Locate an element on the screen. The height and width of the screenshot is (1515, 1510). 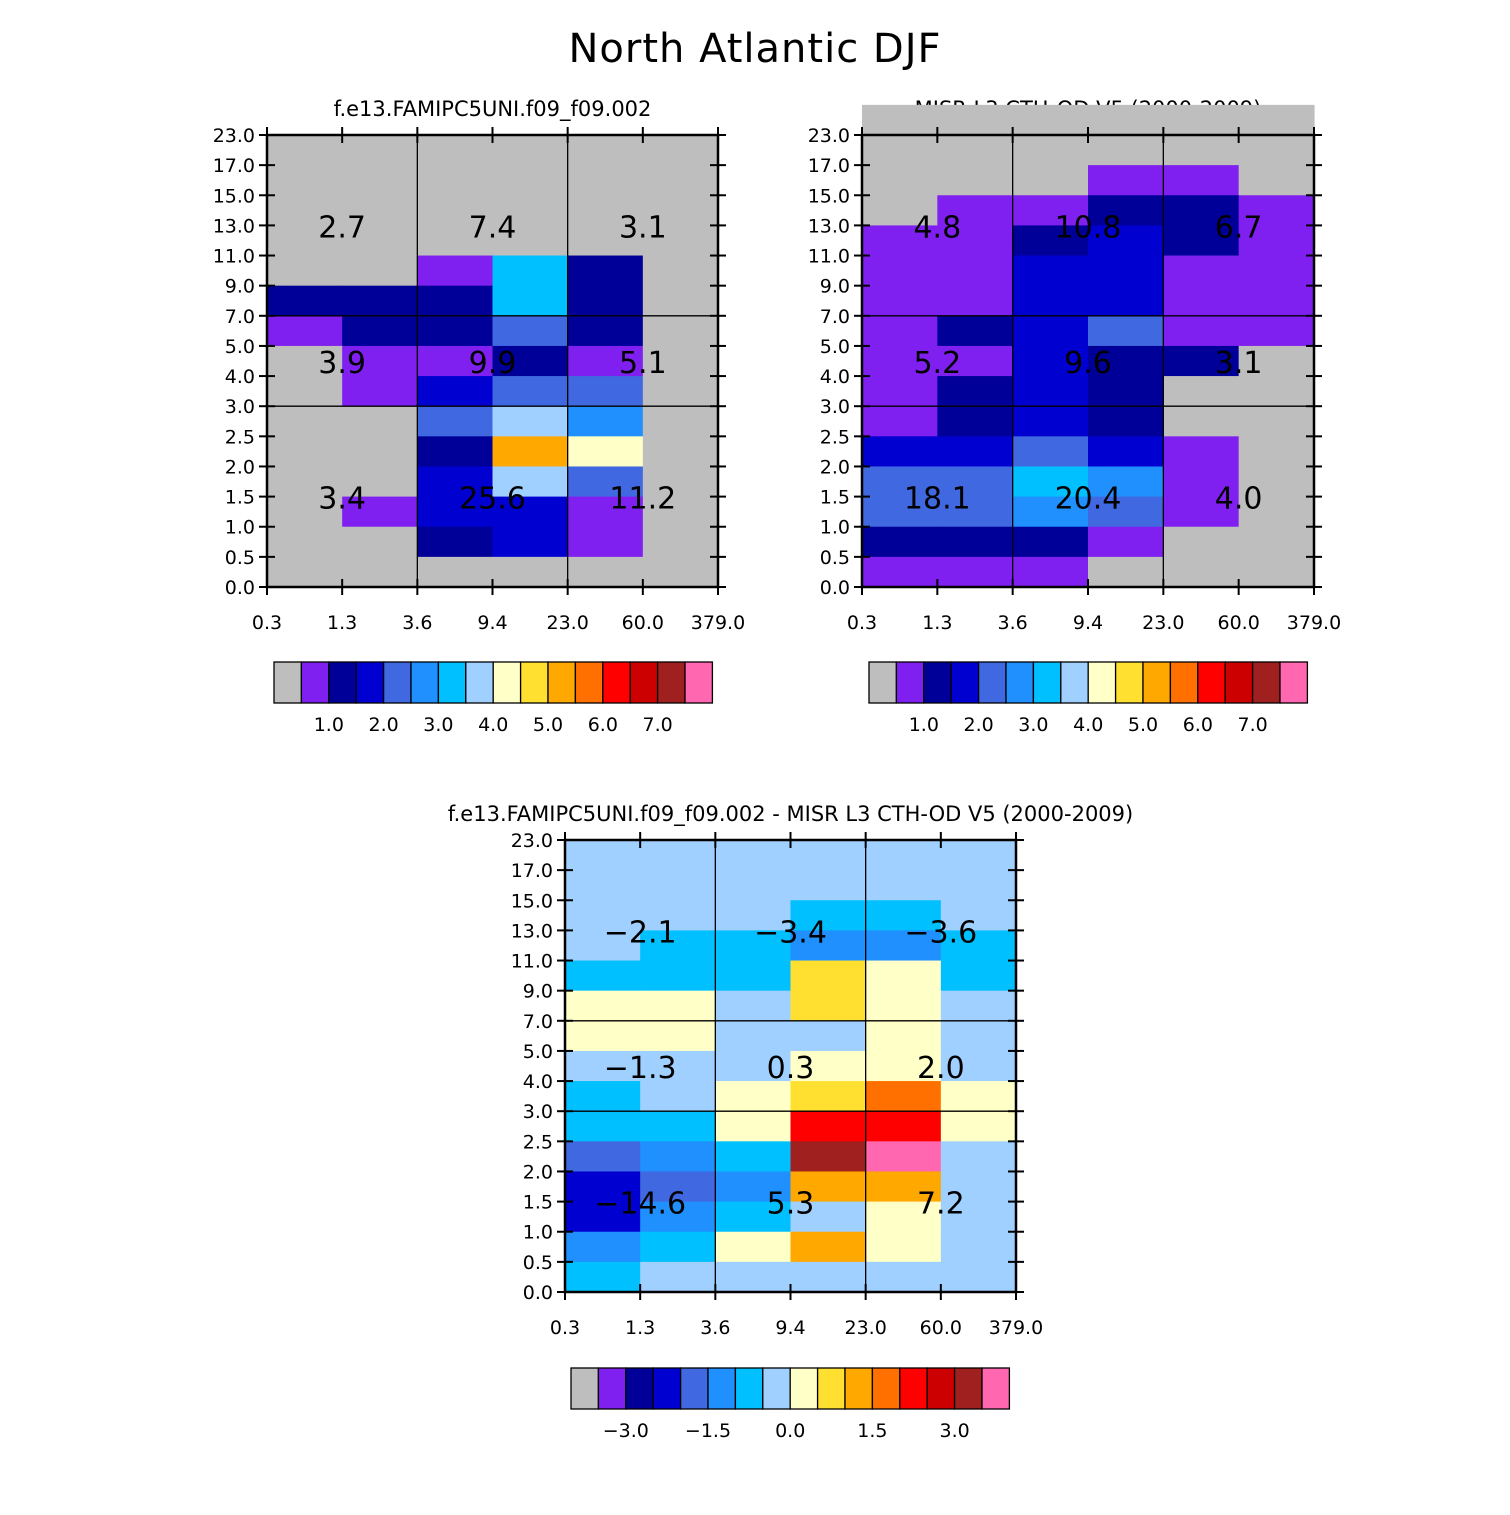
y-tick-label: 0.0 is located at coordinates (835, 588).